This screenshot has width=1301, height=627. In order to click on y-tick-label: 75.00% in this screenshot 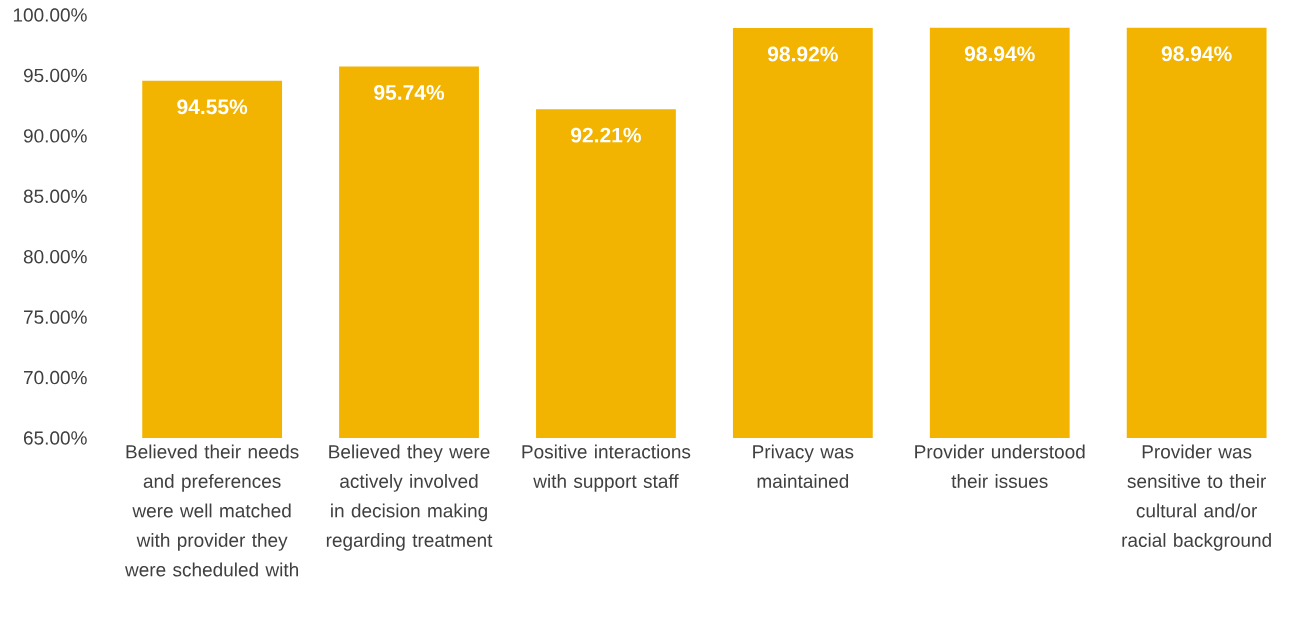, I will do `click(55, 317)`.